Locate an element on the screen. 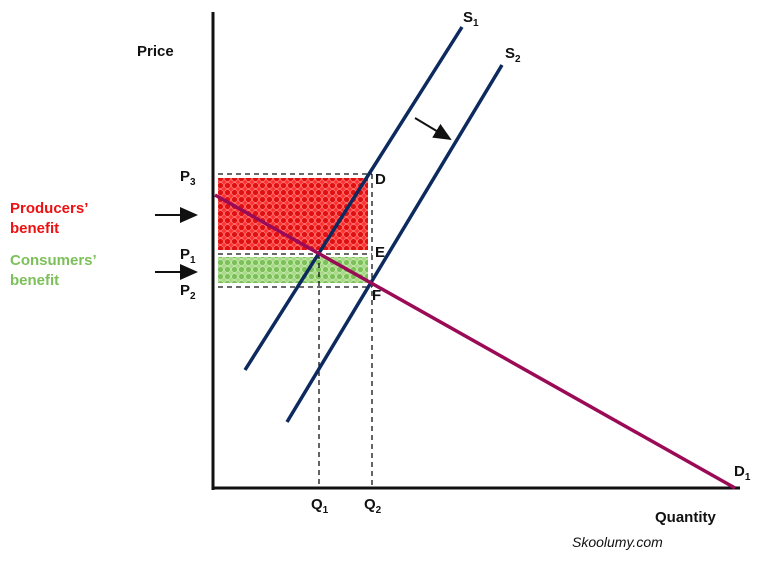 The height and width of the screenshot is (561, 768). point-label: E is located at coordinates (380, 252).